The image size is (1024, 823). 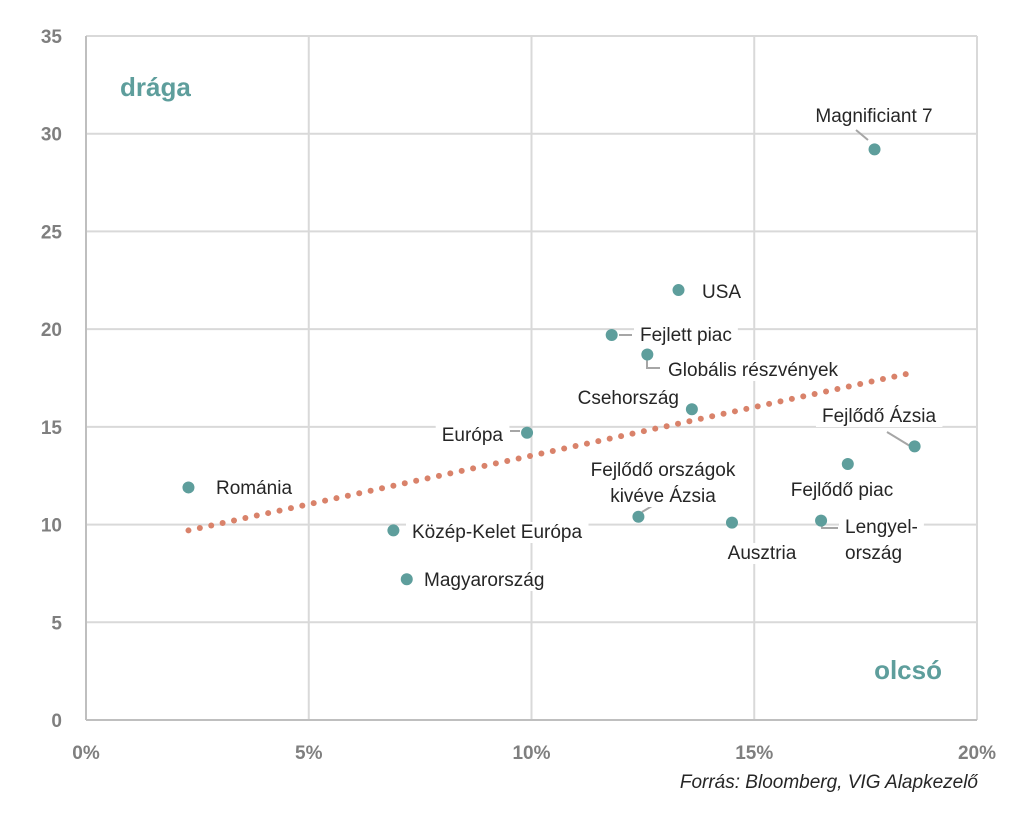 What do you see at coordinates (873, 116) in the screenshot?
I see `point-label: Magnificiant 7` at bounding box center [873, 116].